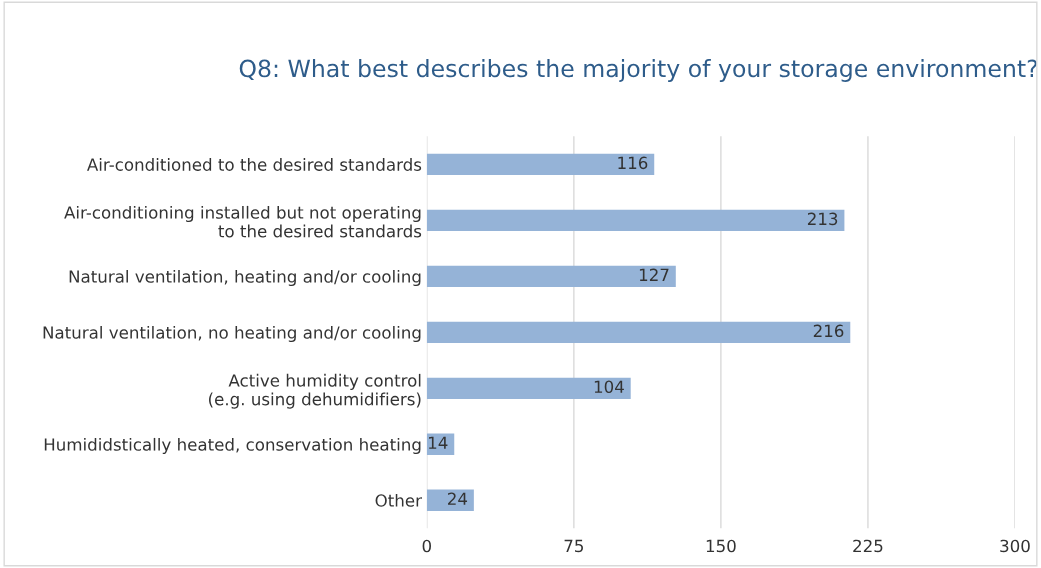 The width and height of the screenshot is (1041, 568). What do you see at coordinates (232, 334) in the screenshot?
I see `y-tick-label: Natural ventilation, no heating and/or cooling` at bounding box center [232, 334].